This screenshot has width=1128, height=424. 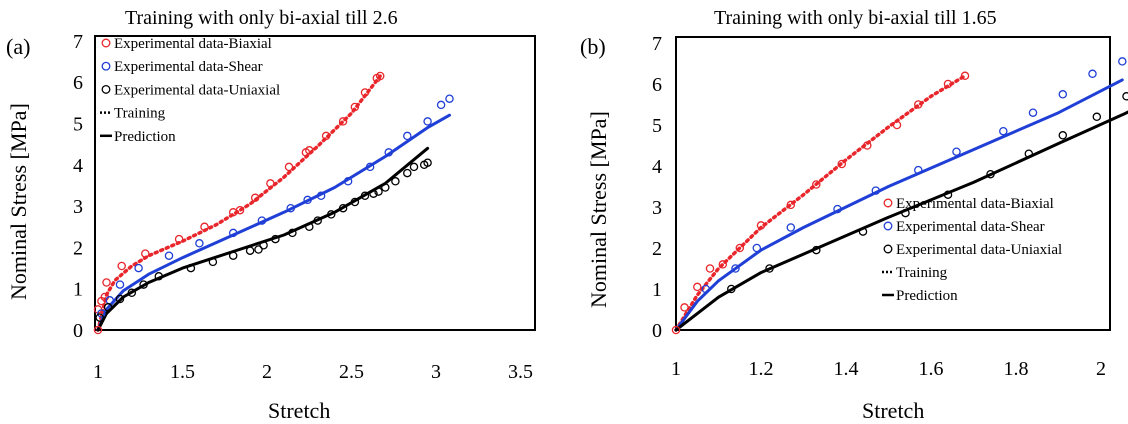 What do you see at coordinates (855, 18) in the screenshot?
I see `chart-title-b: Training with only bi-axial till 1.65` at bounding box center [855, 18].